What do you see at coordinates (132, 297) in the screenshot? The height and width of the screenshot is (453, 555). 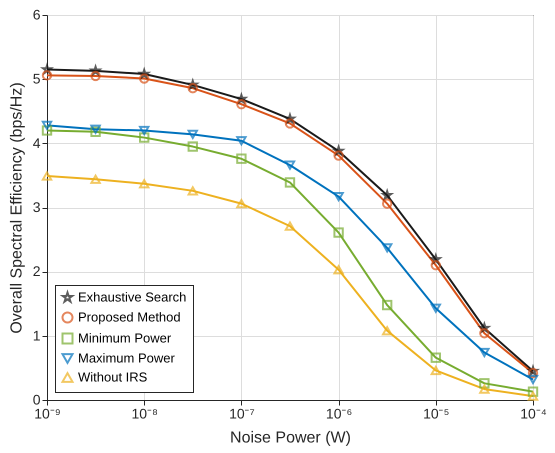 I see `legend-label: Exhaustive Search` at bounding box center [132, 297].